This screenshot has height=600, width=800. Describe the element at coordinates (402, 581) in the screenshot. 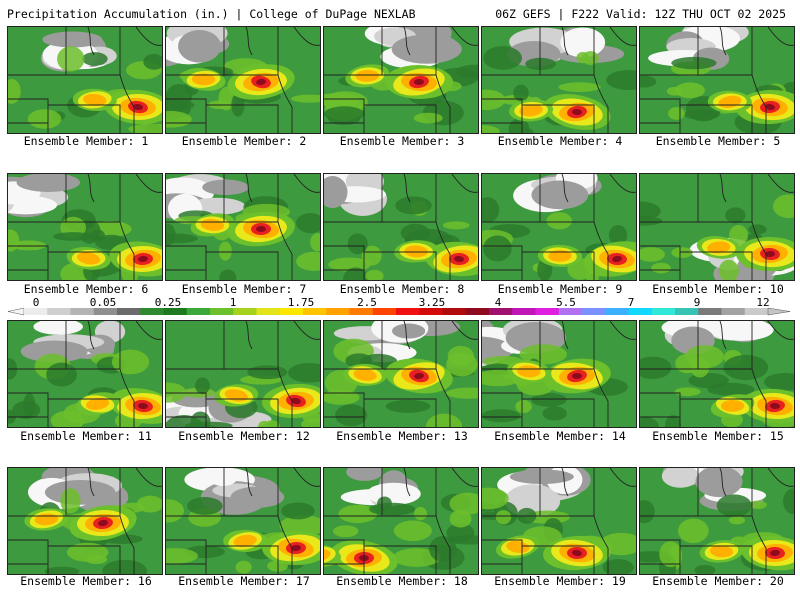

I see `ensemble-member-label: Ensemble Member: 18` at that location.